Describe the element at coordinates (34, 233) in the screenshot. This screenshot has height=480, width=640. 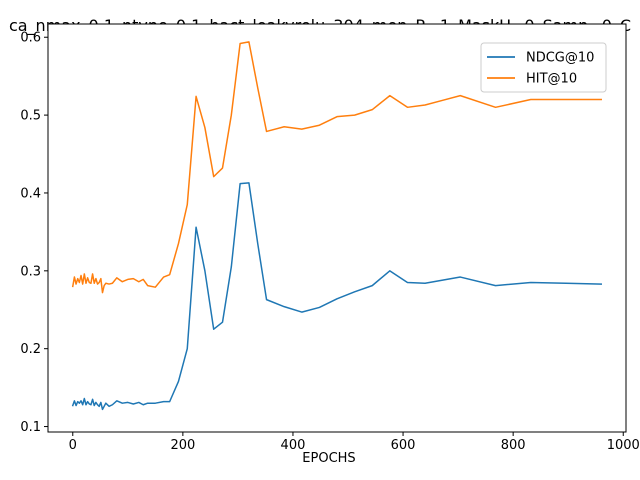
I see `y-axis: 0.1 0.2 0.3 0.4 0.5 0.6` at that location.